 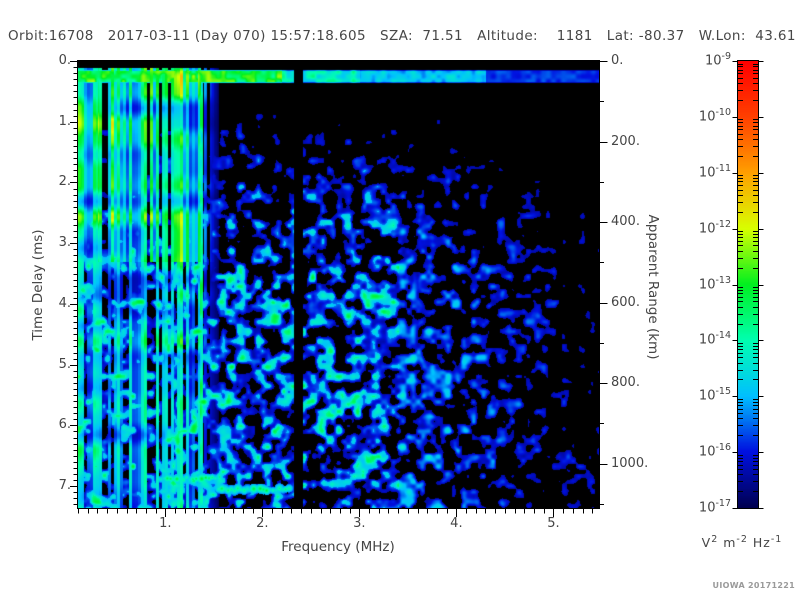 I want to click on y-tick-label: 5., so click(x=64, y=364).